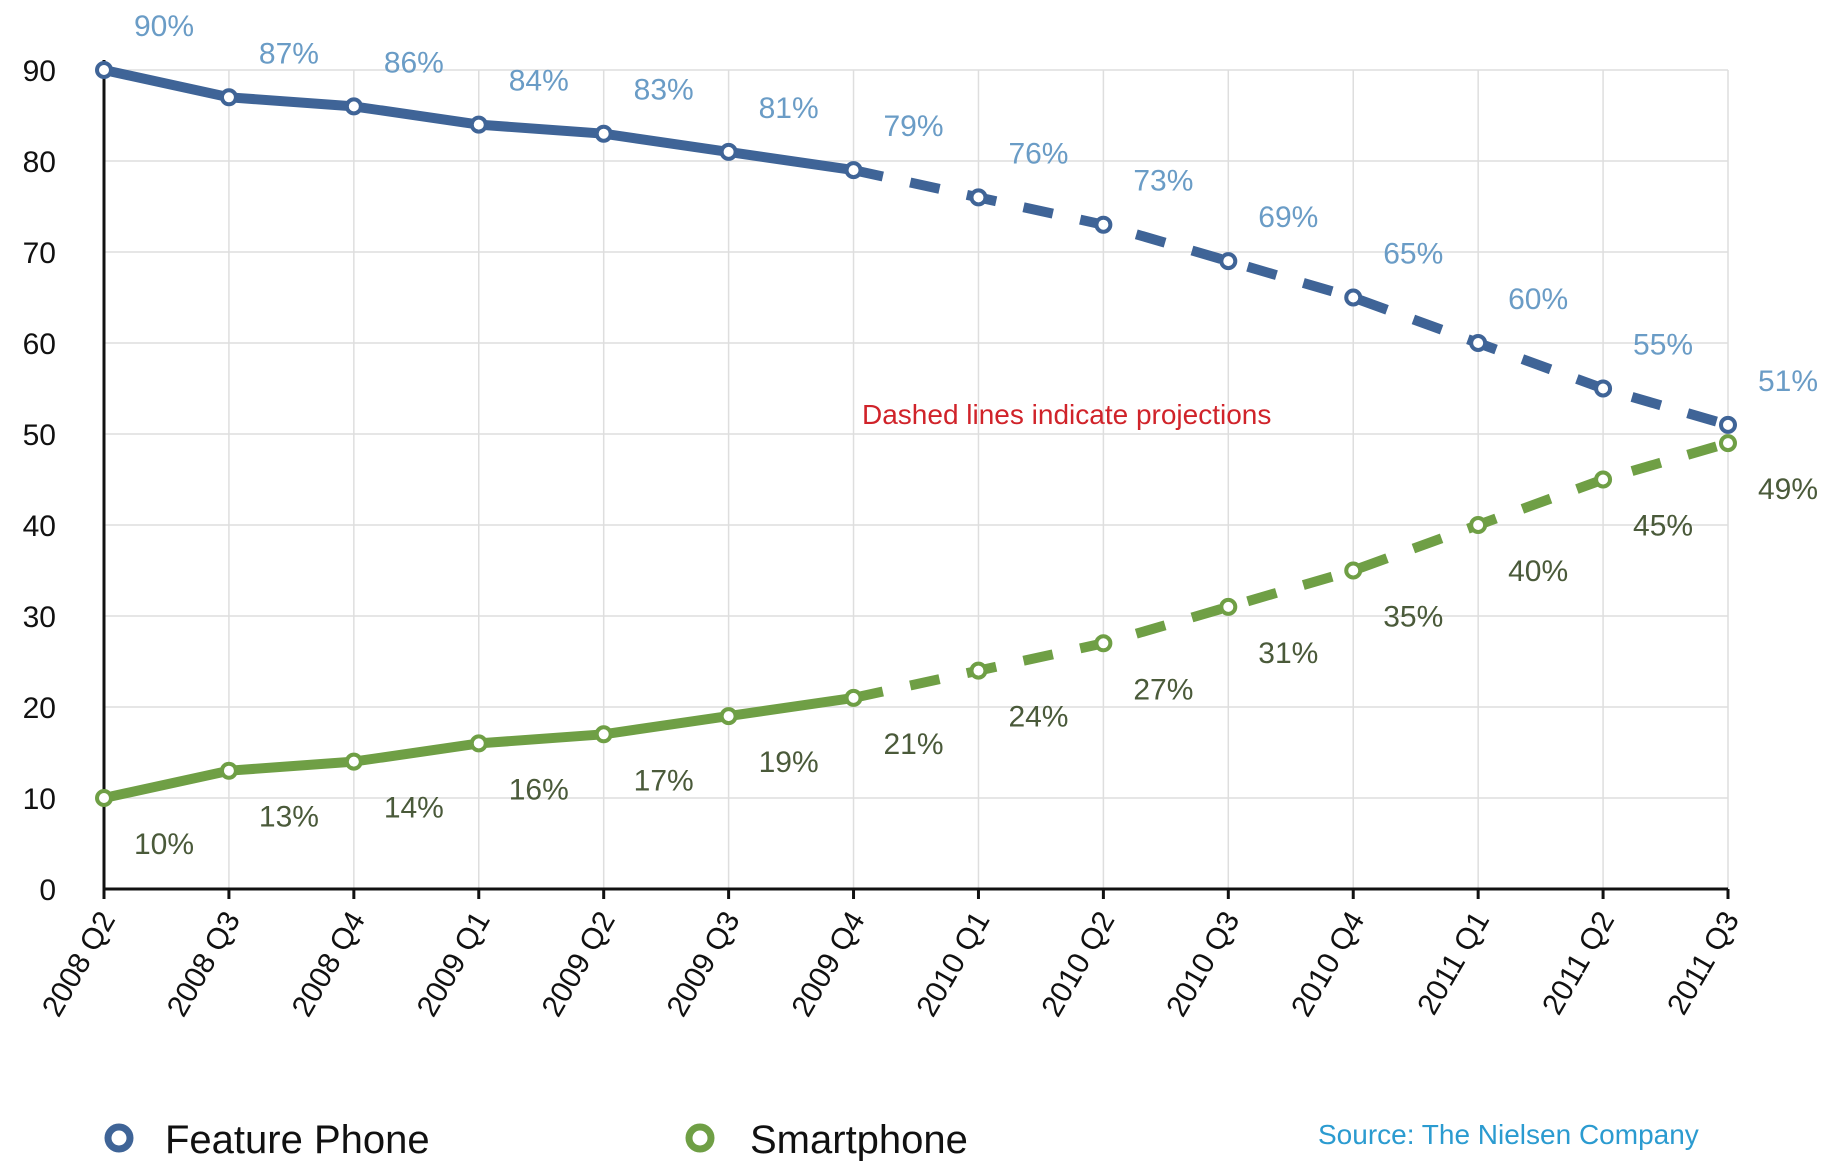  What do you see at coordinates (704, 964) in the screenshot?
I see `x-tick-label: 2009 Q3` at bounding box center [704, 964].